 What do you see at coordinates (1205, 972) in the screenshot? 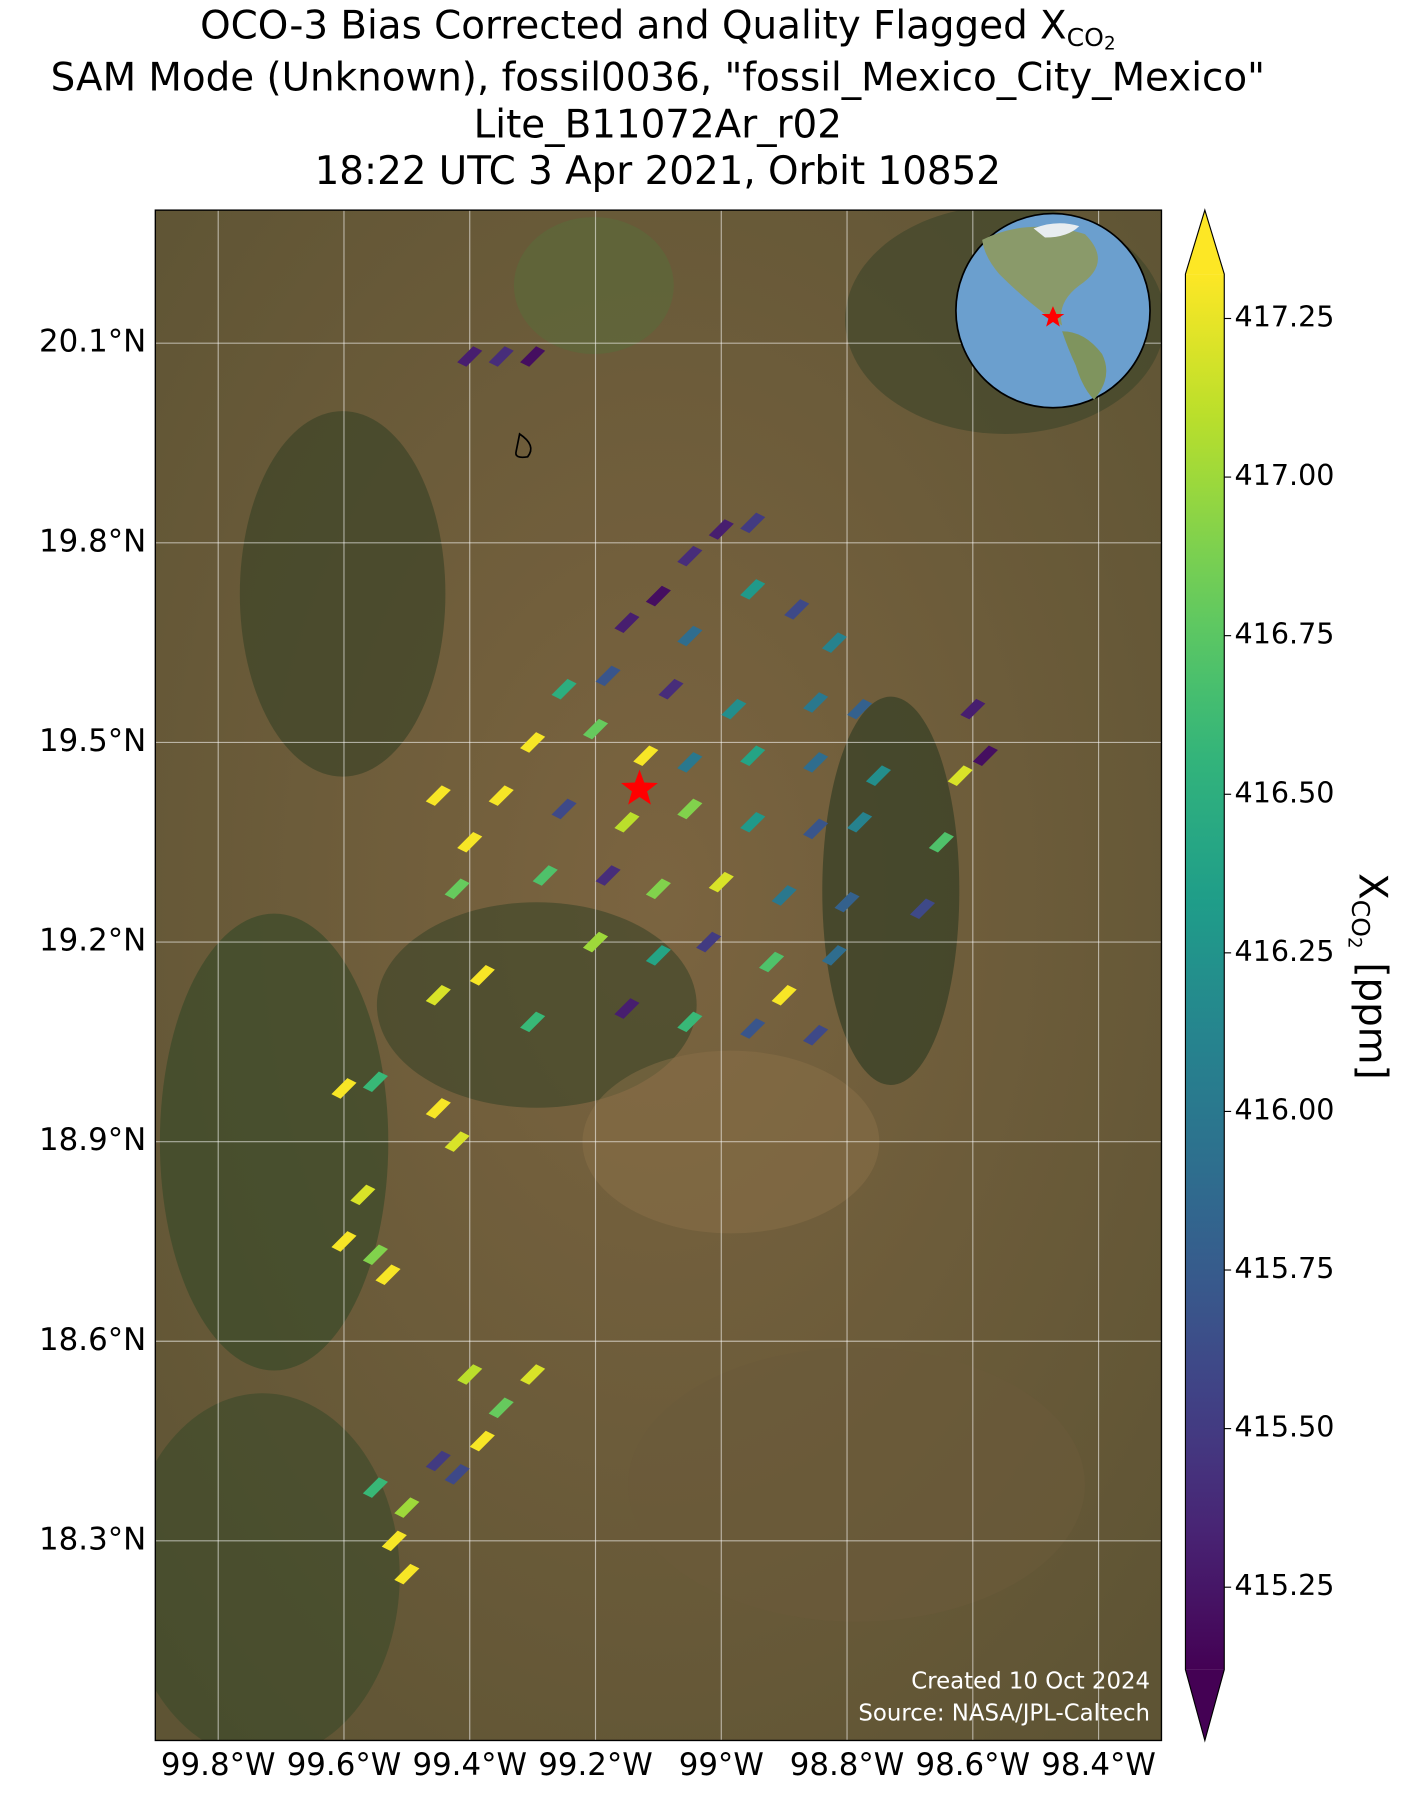
I see `colorbar-body` at bounding box center [1205, 972].